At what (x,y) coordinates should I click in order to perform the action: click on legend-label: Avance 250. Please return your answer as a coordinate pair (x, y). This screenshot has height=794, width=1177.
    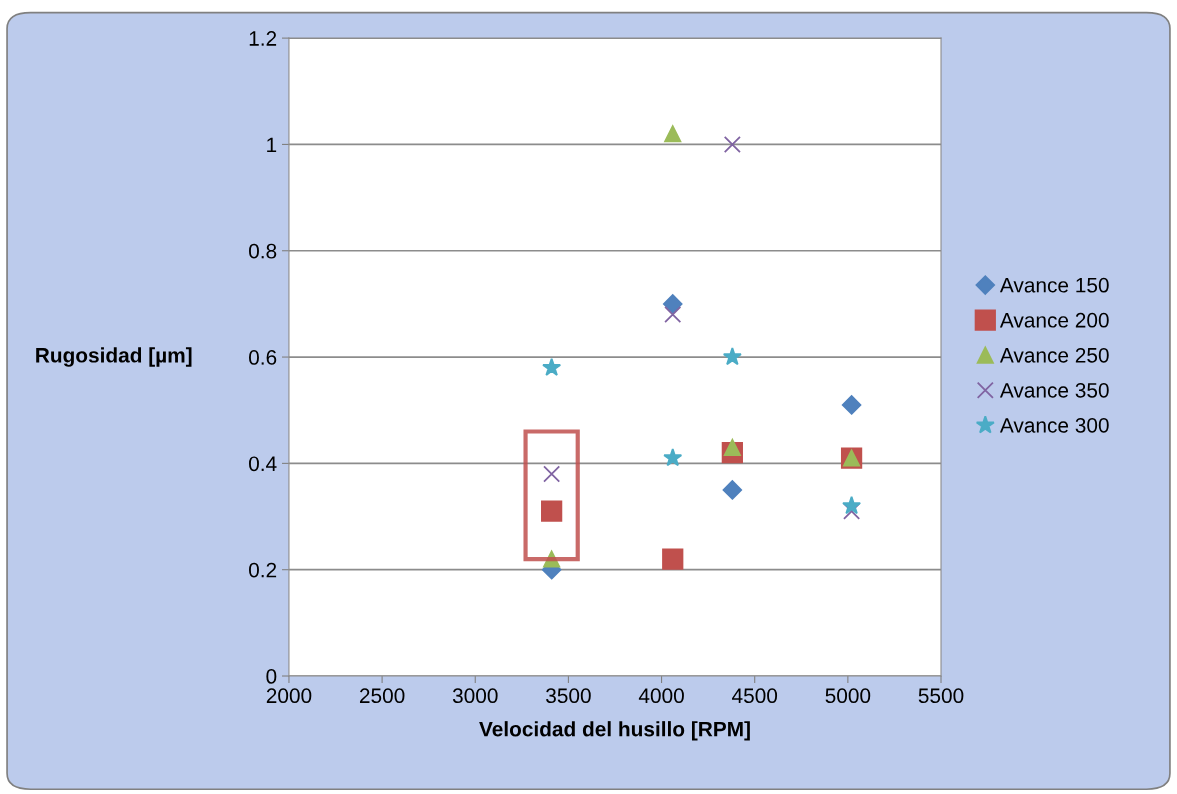
    Looking at the image, I should click on (1054, 355).